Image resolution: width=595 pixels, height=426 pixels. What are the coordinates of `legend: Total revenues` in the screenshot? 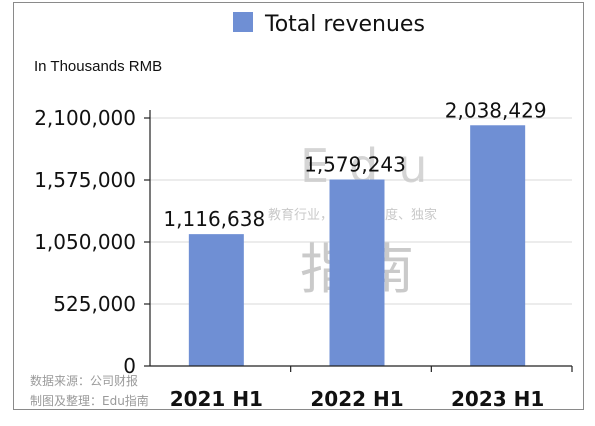 It's located at (329, 24).